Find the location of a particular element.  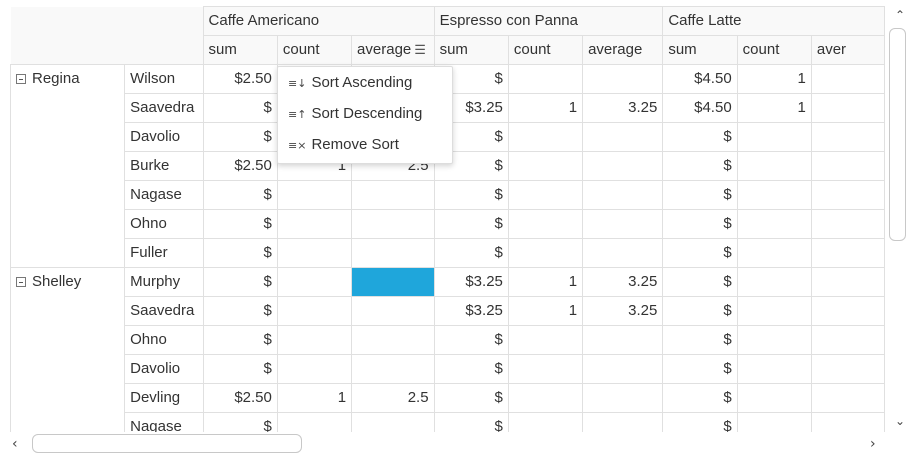

value-cell: $3.25 is located at coordinates (471, 282).